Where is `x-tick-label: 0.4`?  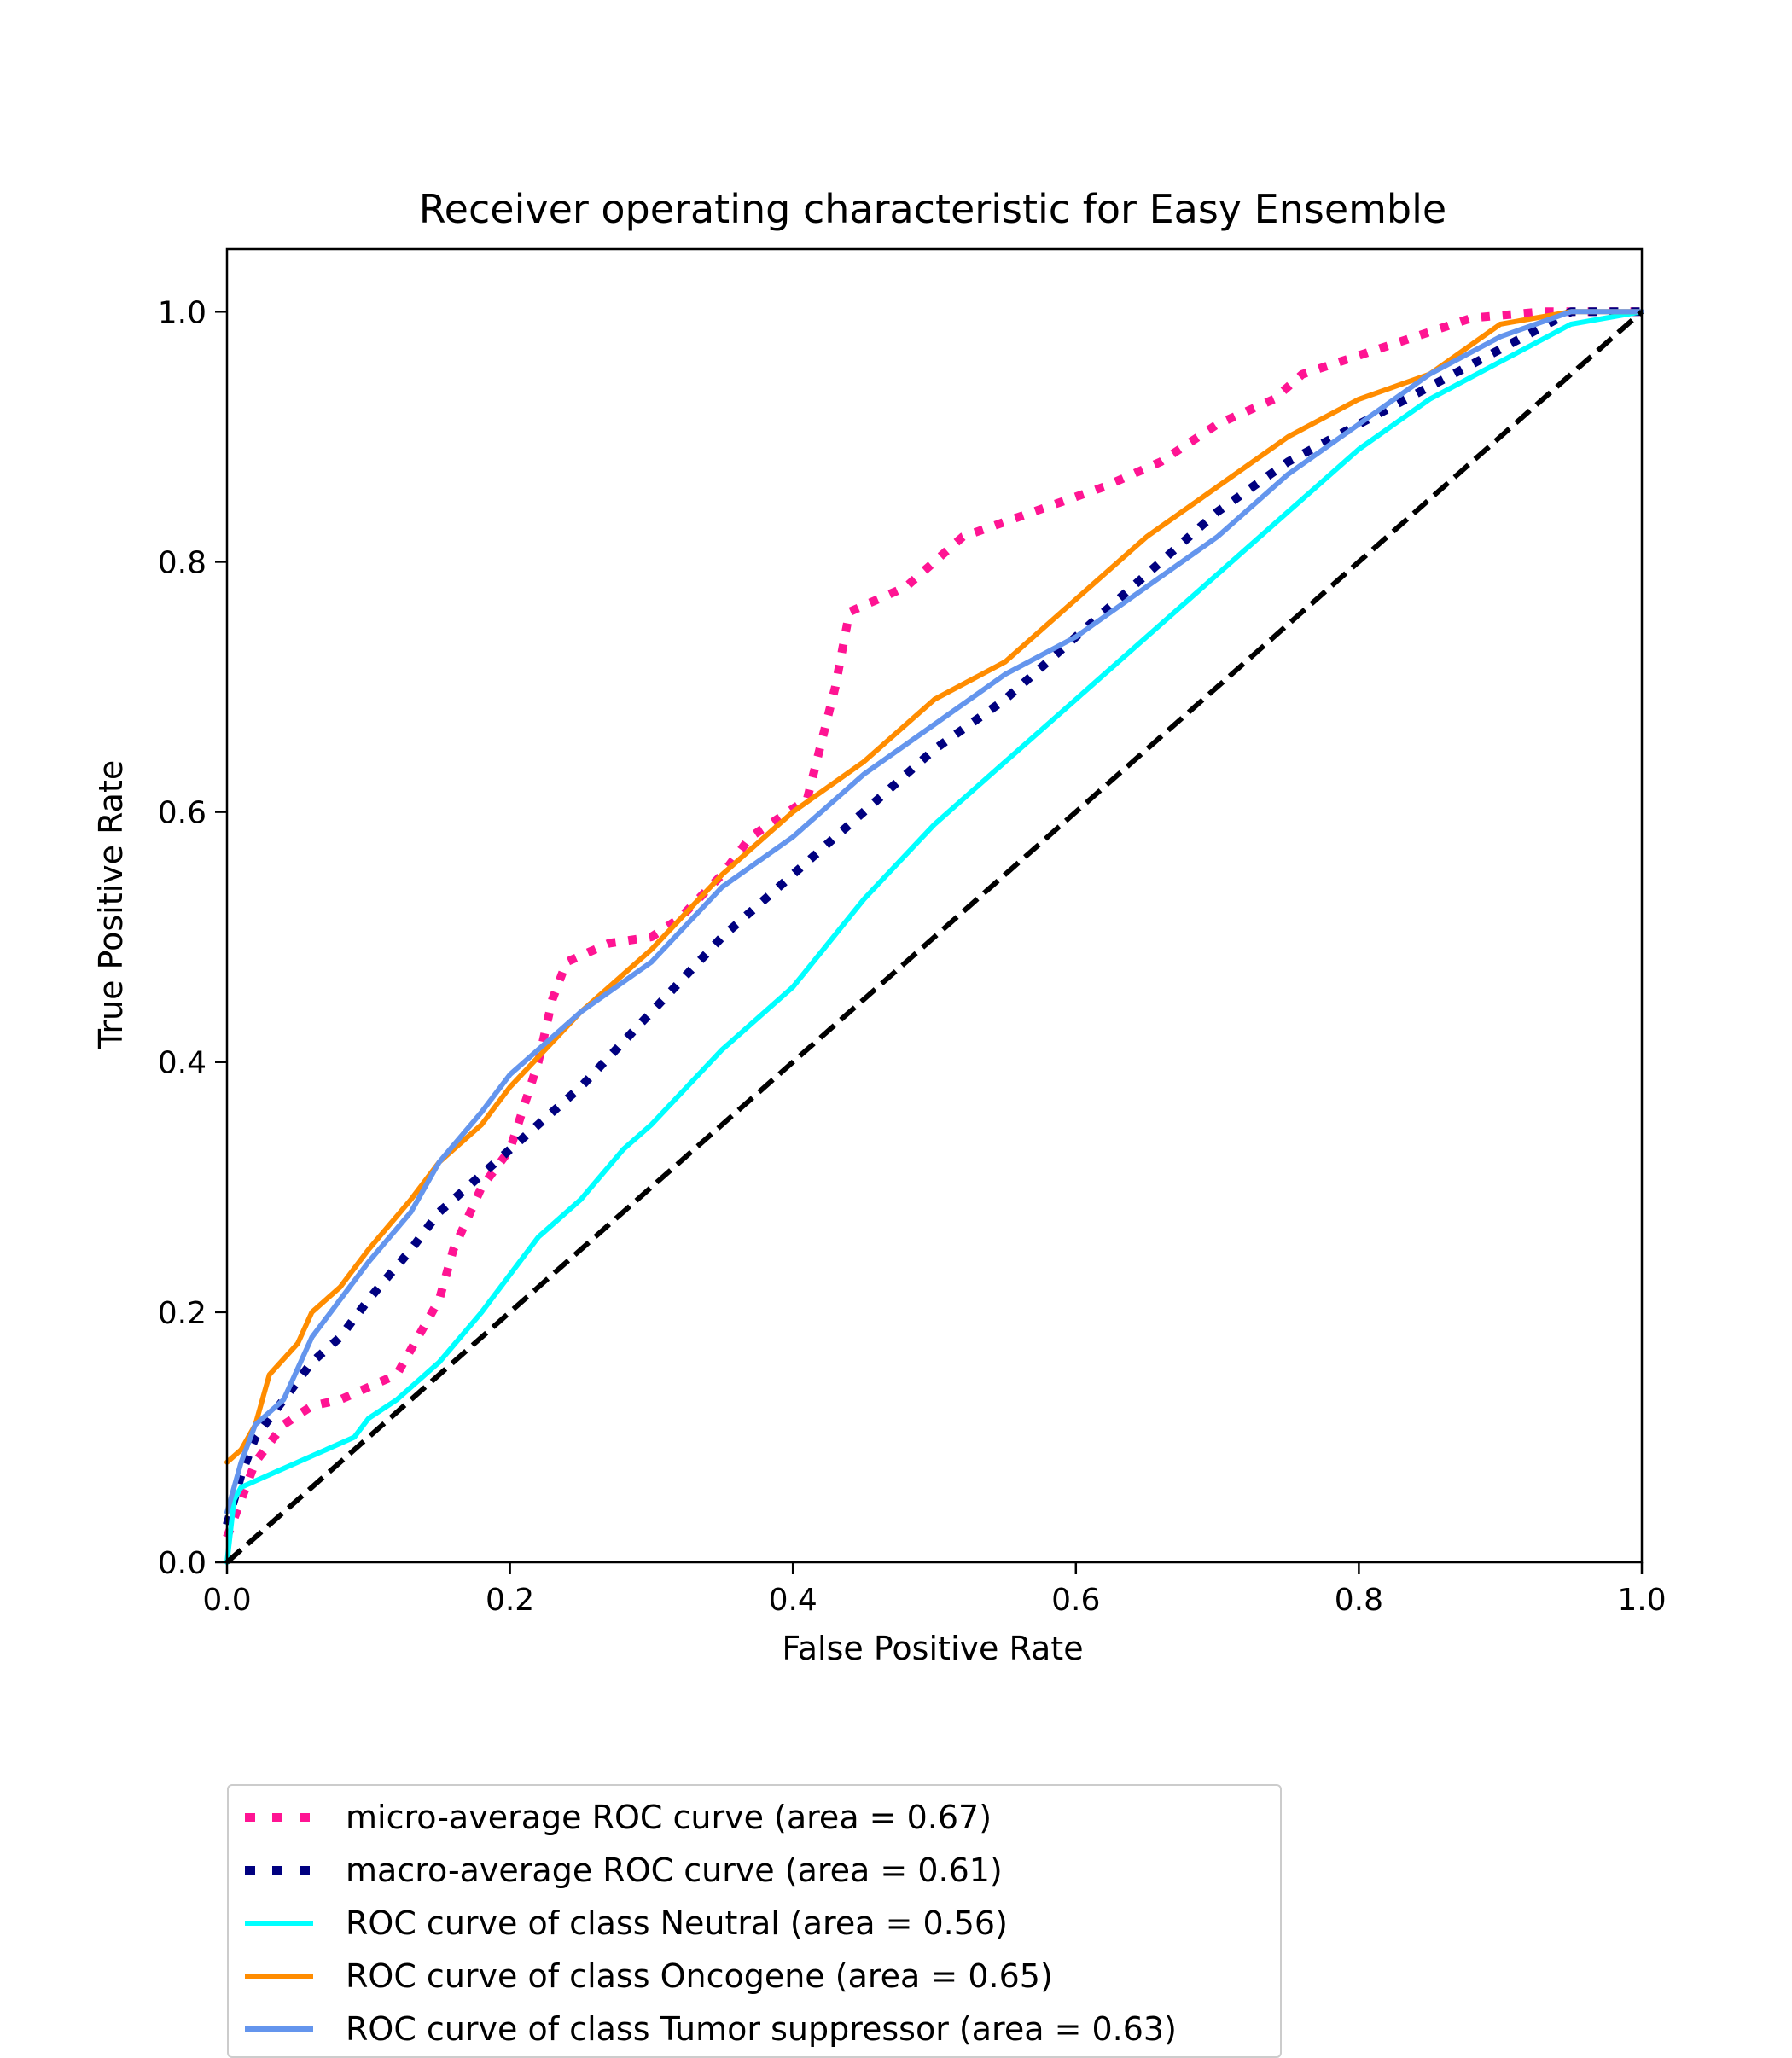 x-tick-label: 0.4 is located at coordinates (793, 1600).